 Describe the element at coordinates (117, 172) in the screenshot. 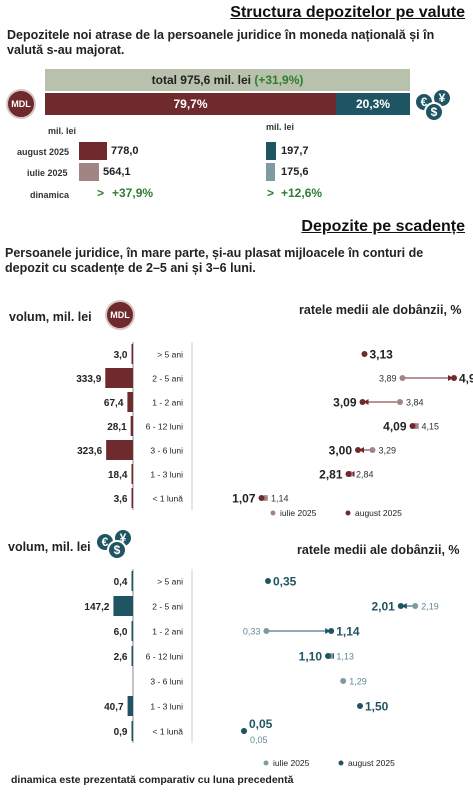

I see `mdl-iulie-value: 564,1` at that location.